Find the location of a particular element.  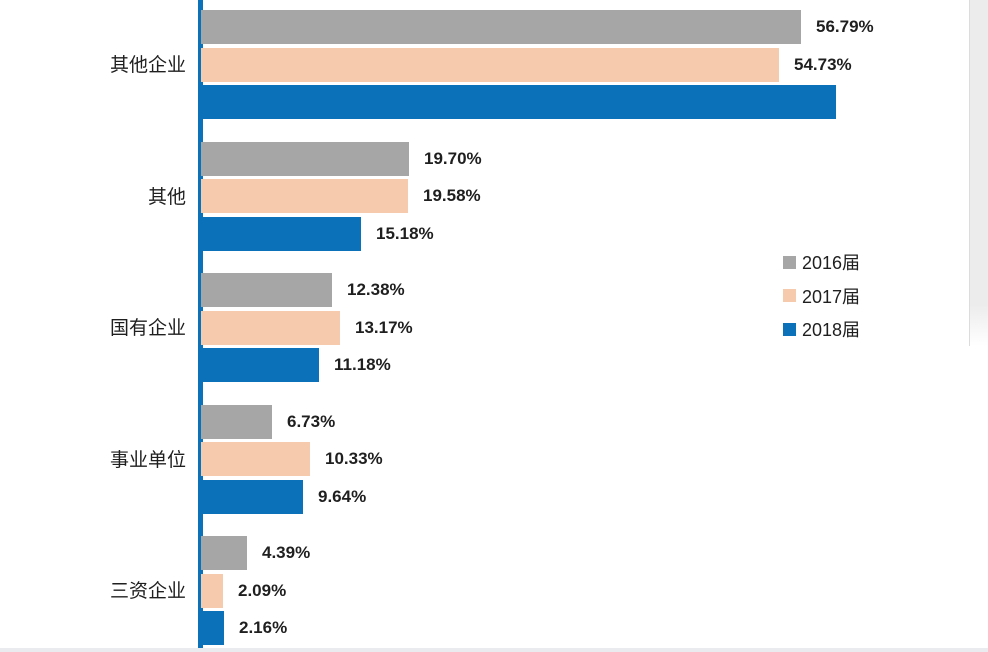

bar-value-label: 4.39% is located at coordinates (286, 552).